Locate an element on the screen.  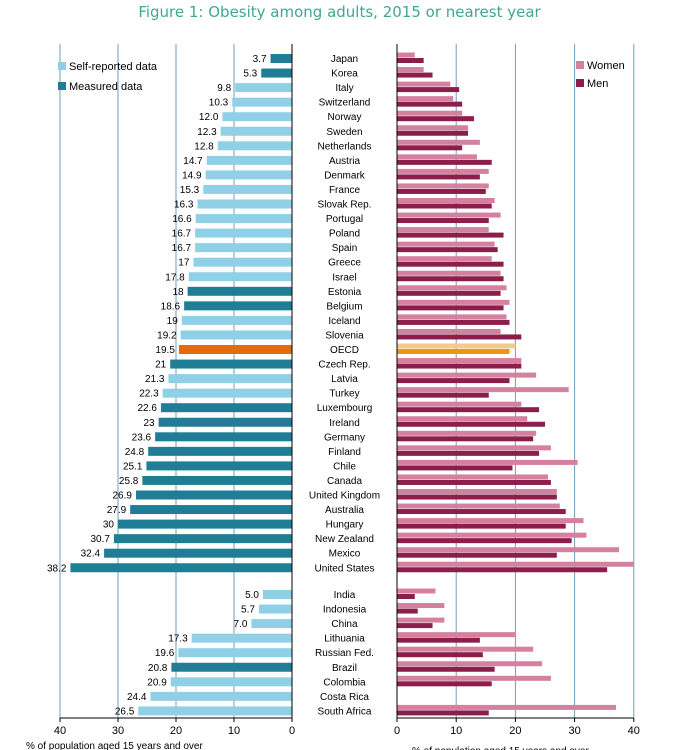
men-bar-chile is located at coordinates (455, 468).